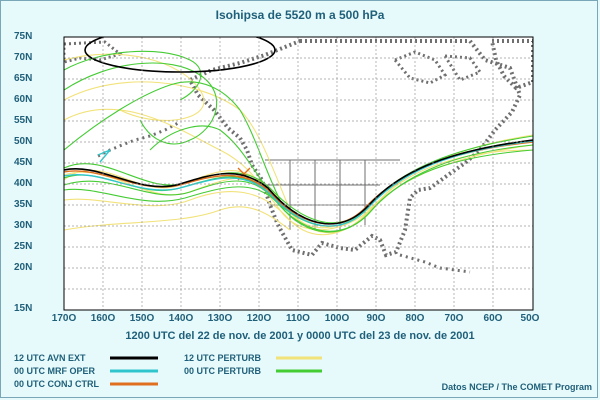  Describe the element at coordinates (23, 36) in the screenshot. I see `lat-label-75n: 75N` at that location.